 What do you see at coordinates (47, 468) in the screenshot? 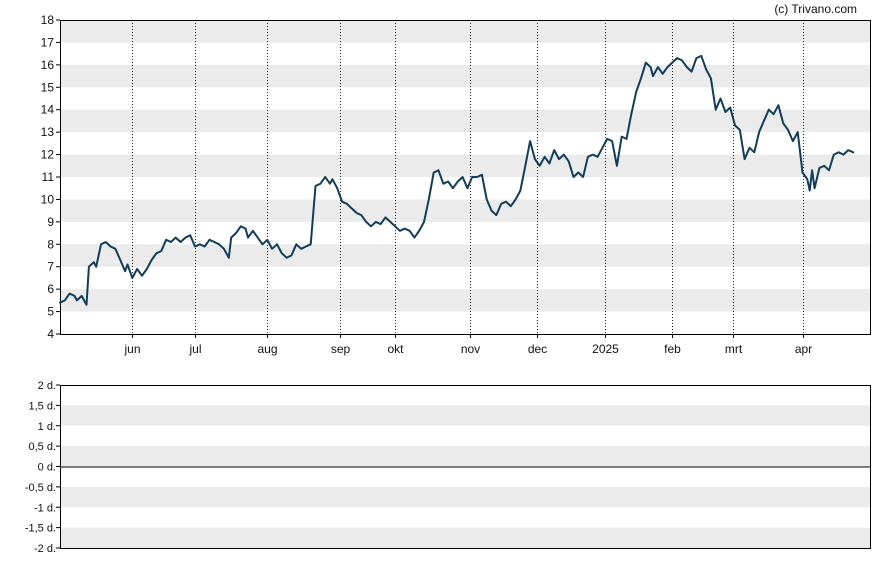
I see `sub-y-tick-label: 0 d.` at bounding box center [47, 468].